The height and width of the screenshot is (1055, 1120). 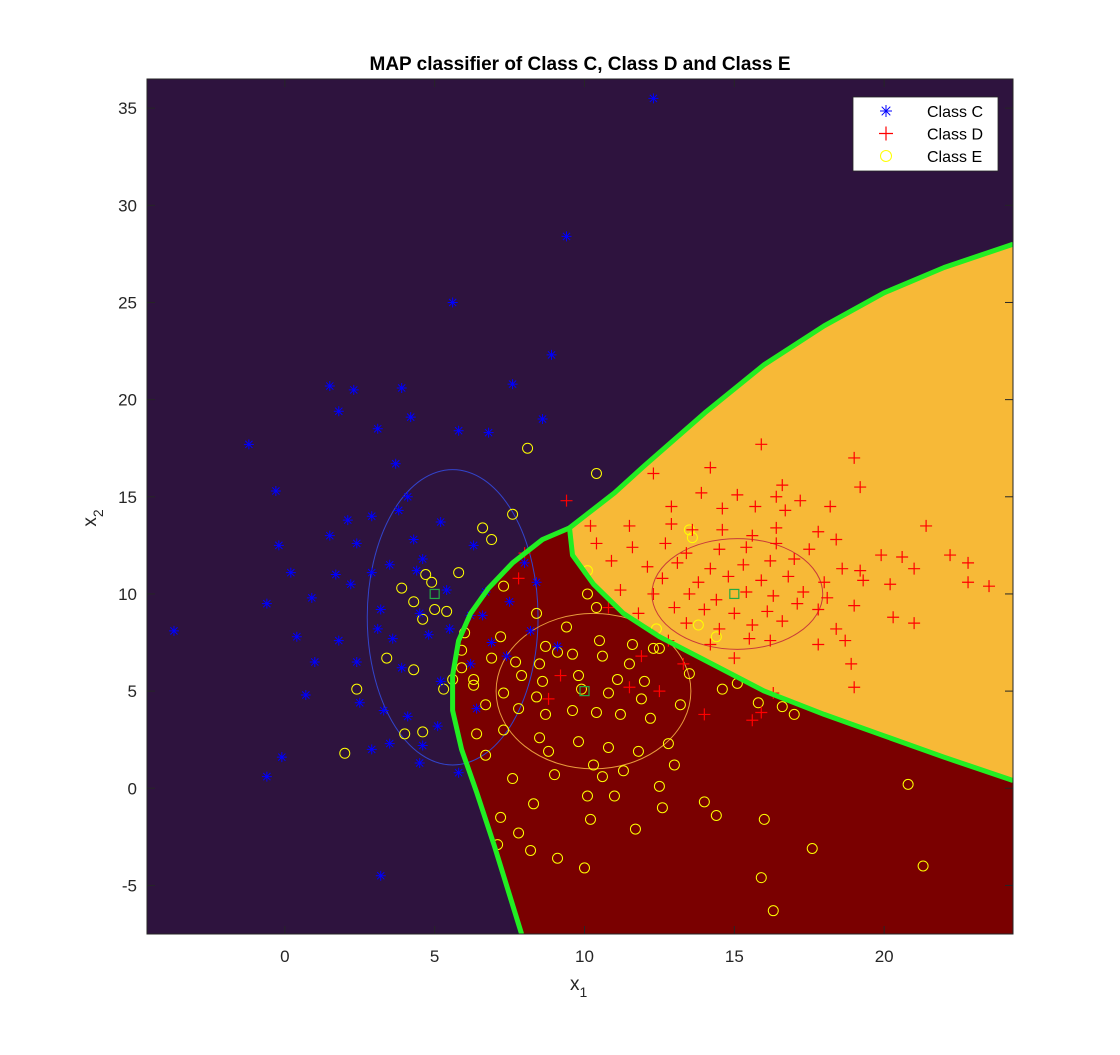 What do you see at coordinates (584, 642) in the screenshot?
I see `class-means` at bounding box center [584, 642].